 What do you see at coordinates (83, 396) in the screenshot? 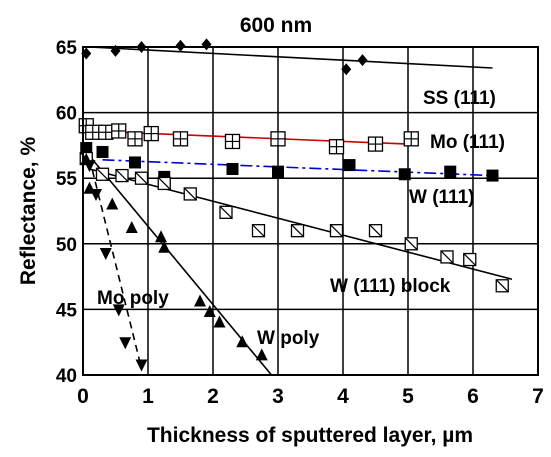
I see `x-tick-label: 0` at bounding box center [83, 396].